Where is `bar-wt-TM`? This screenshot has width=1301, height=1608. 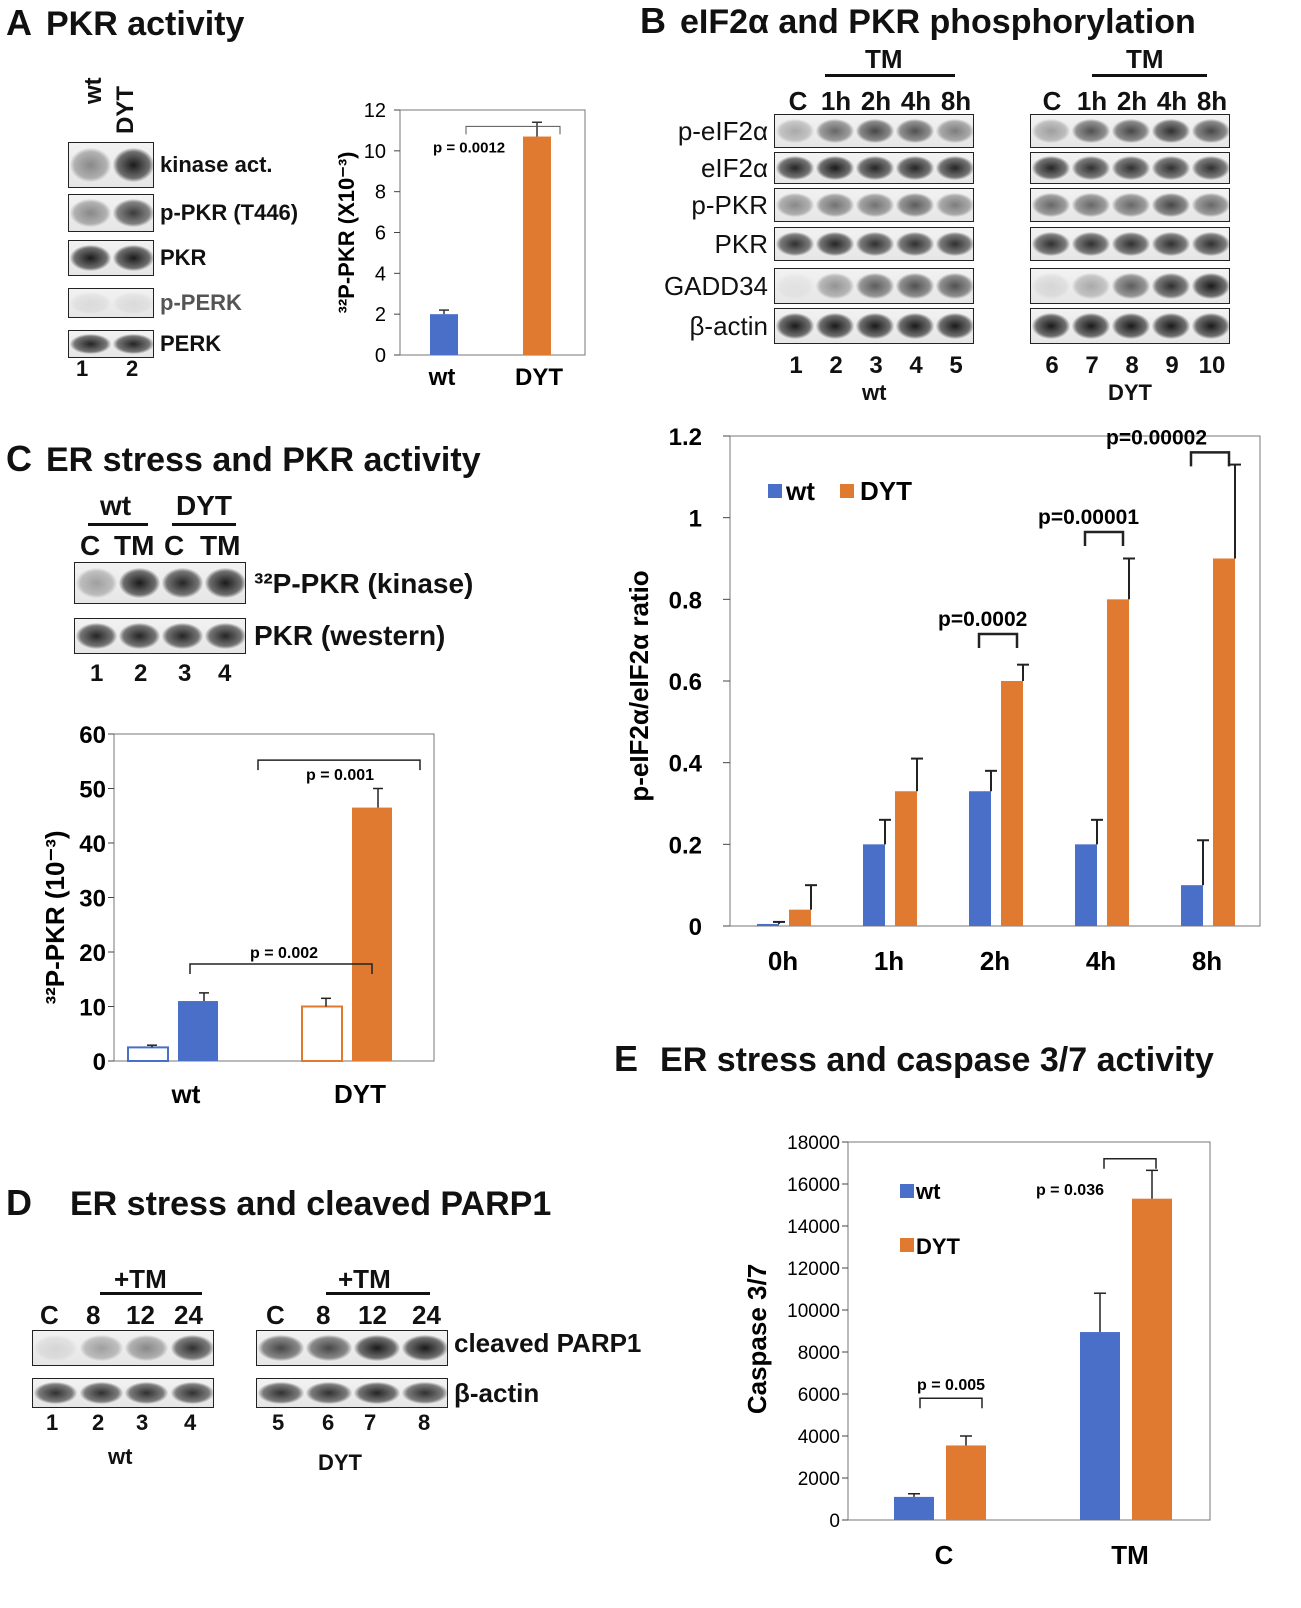
bar-wt-TM is located at coordinates (198, 1031).